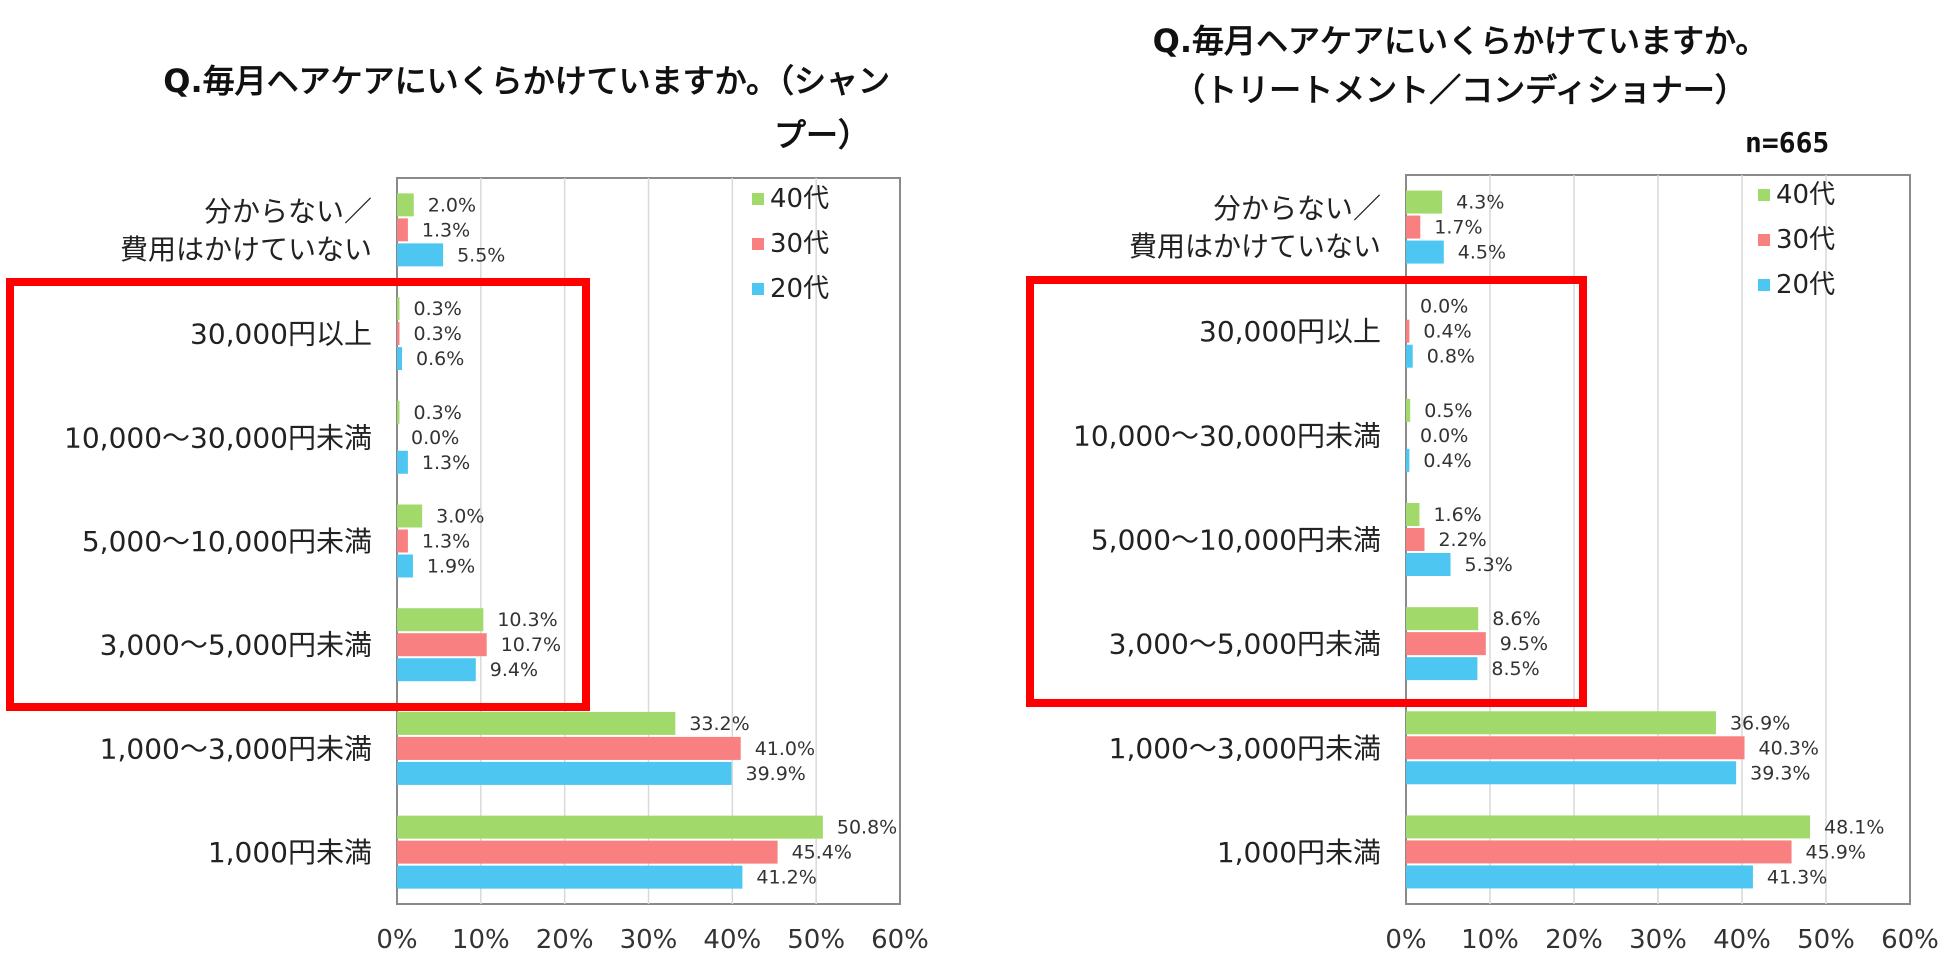  I want to click on chart-title-line-2: （トリートメント／コンディショナー）, so click(1460, 90).